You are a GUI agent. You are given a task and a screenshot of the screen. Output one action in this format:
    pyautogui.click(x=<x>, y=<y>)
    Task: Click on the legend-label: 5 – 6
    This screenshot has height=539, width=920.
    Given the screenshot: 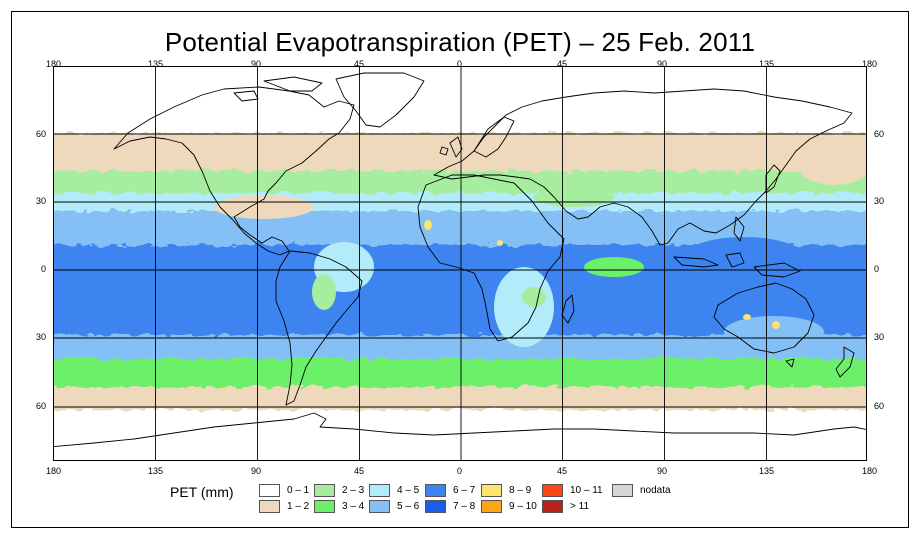 What is the action you would take?
    pyautogui.click(x=408, y=506)
    